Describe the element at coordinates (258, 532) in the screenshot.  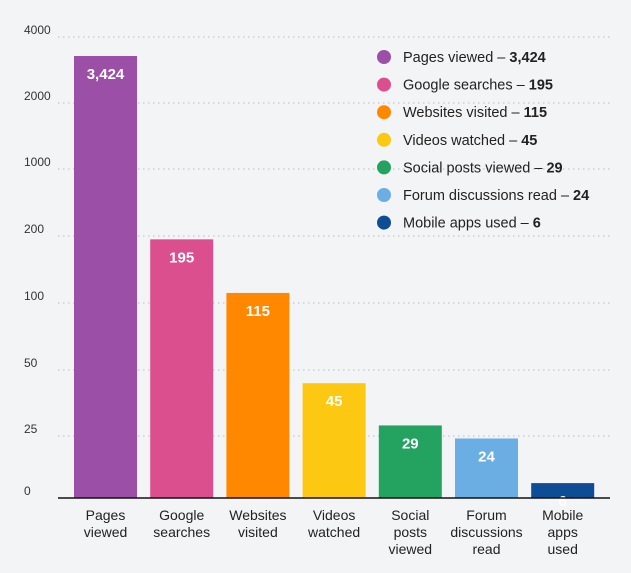
I see `x-category-line: visited` at that location.